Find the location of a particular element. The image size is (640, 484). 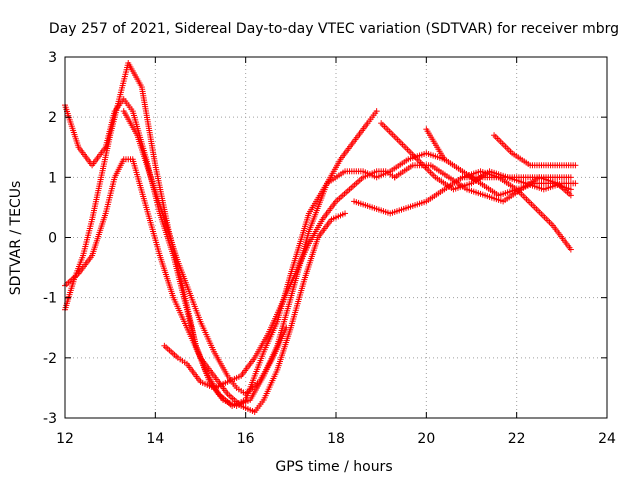

y-tick-label: 0 is located at coordinates (52, 239).